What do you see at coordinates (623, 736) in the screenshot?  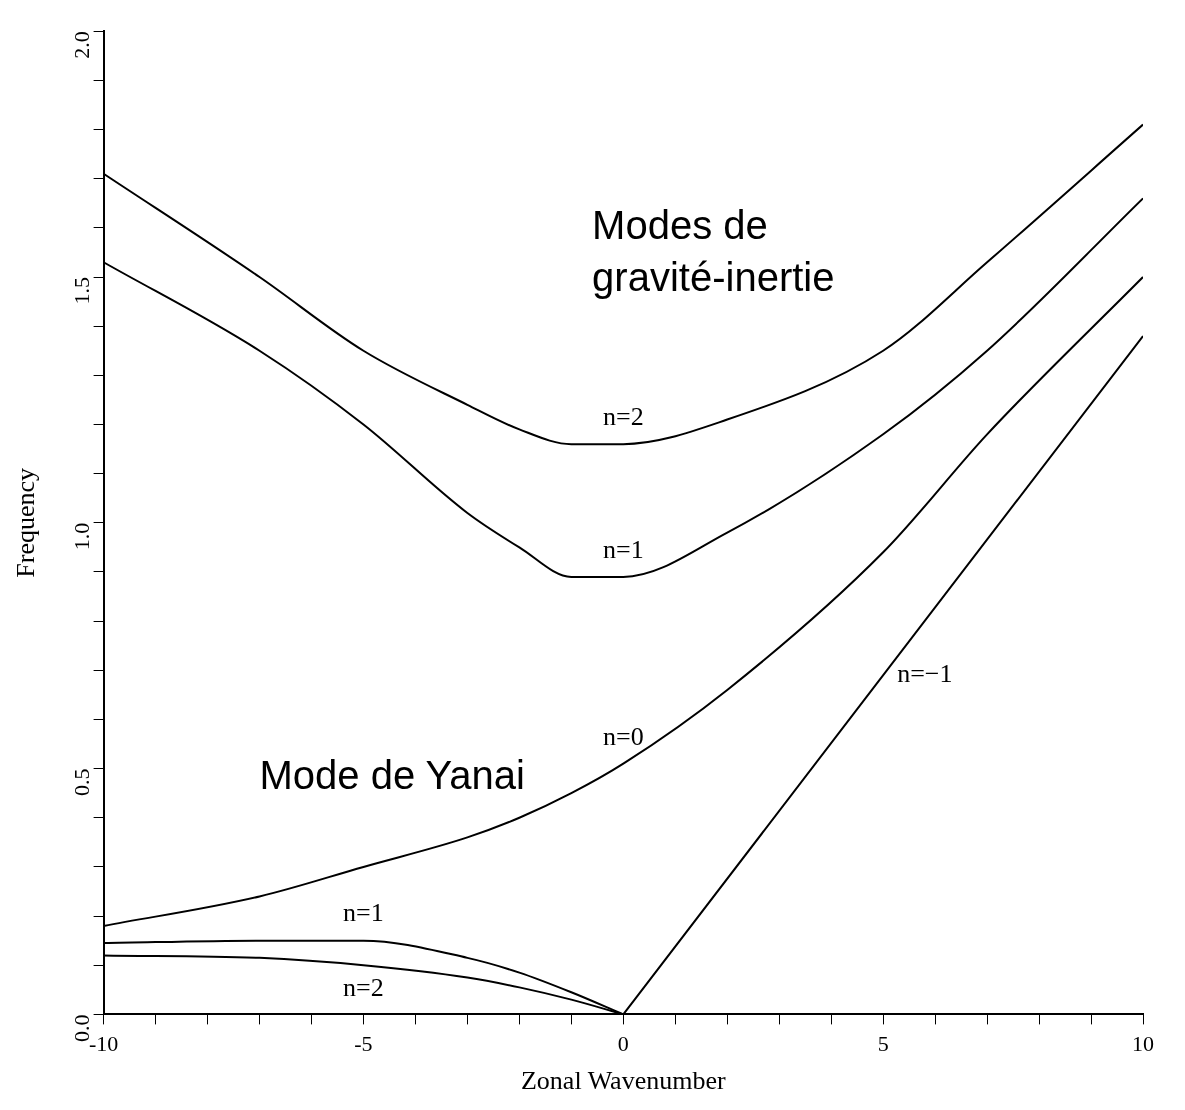 I see `series-label: n=0` at bounding box center [623, 736].